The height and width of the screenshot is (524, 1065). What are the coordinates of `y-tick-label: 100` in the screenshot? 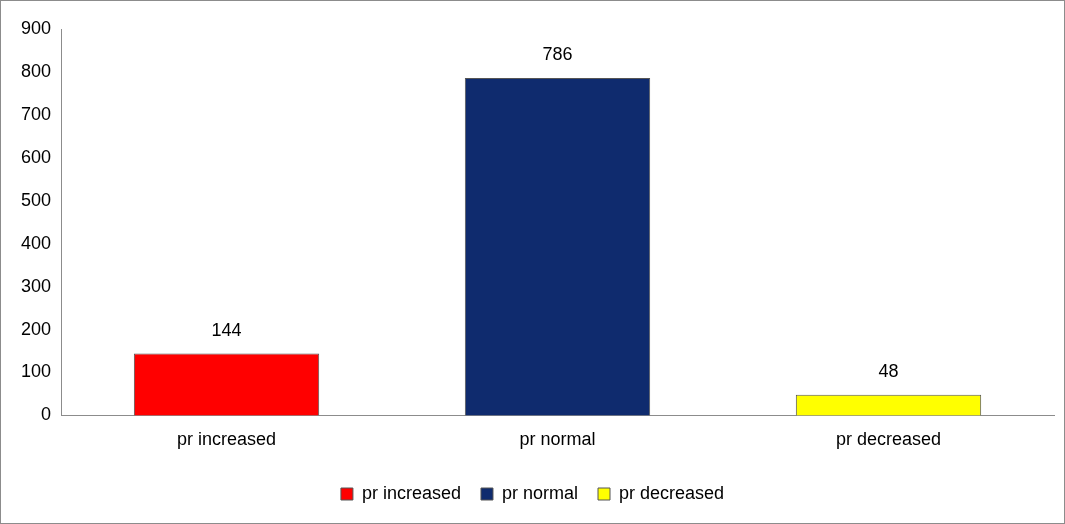 It's located at (36, 371).